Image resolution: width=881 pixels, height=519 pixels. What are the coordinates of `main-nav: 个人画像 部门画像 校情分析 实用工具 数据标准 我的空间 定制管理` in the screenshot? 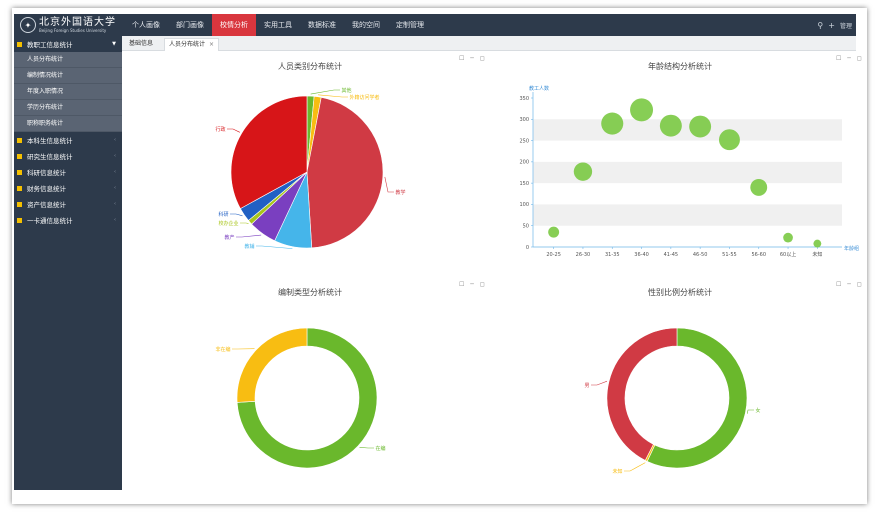 It's located at (278, 25).